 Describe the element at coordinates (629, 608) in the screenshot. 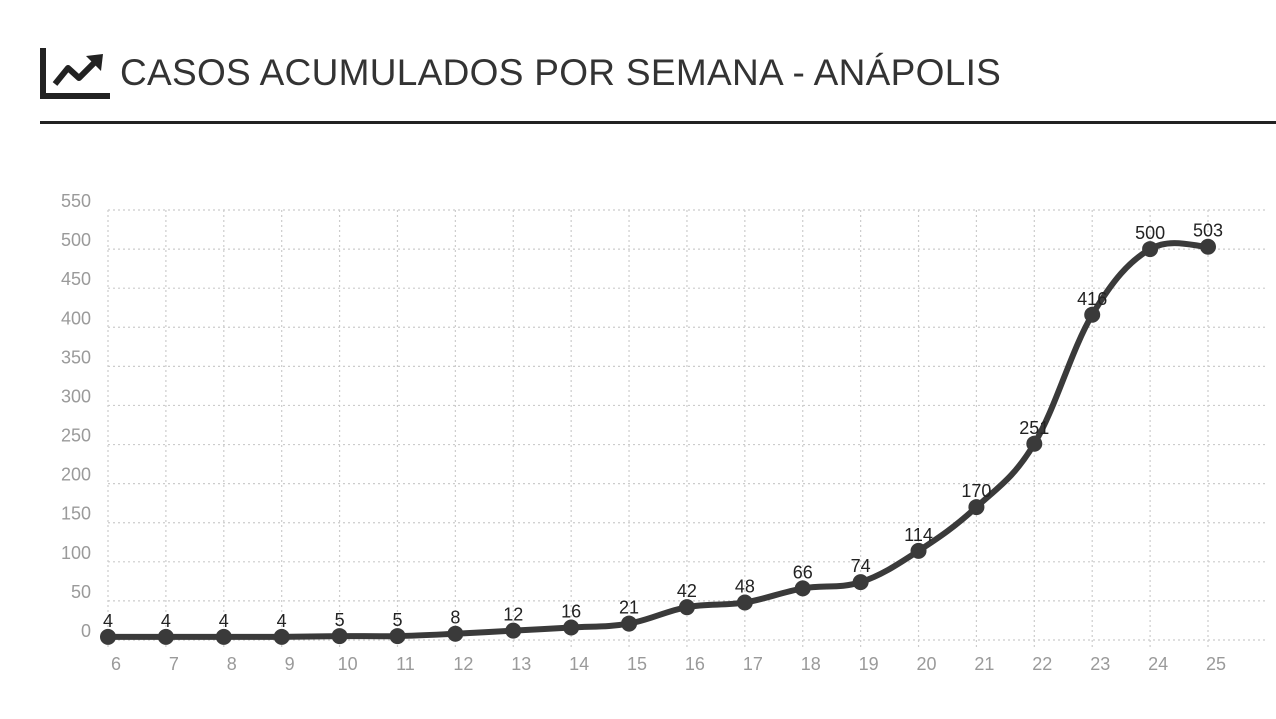

I see `data-label: 21` at that location.